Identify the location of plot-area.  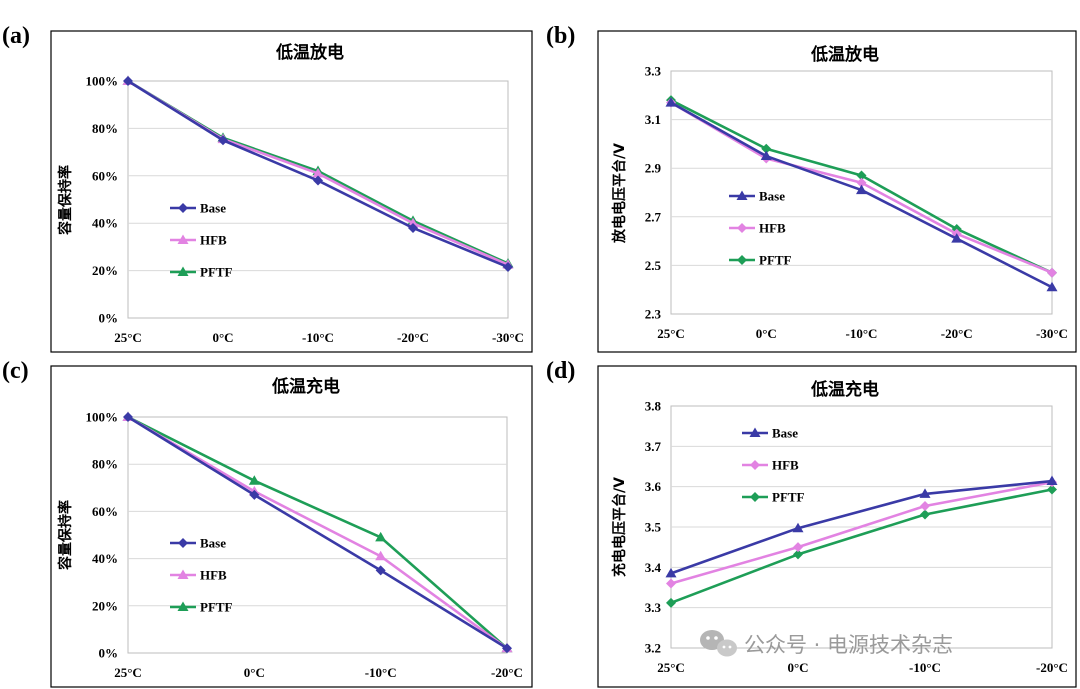
(317, 535).